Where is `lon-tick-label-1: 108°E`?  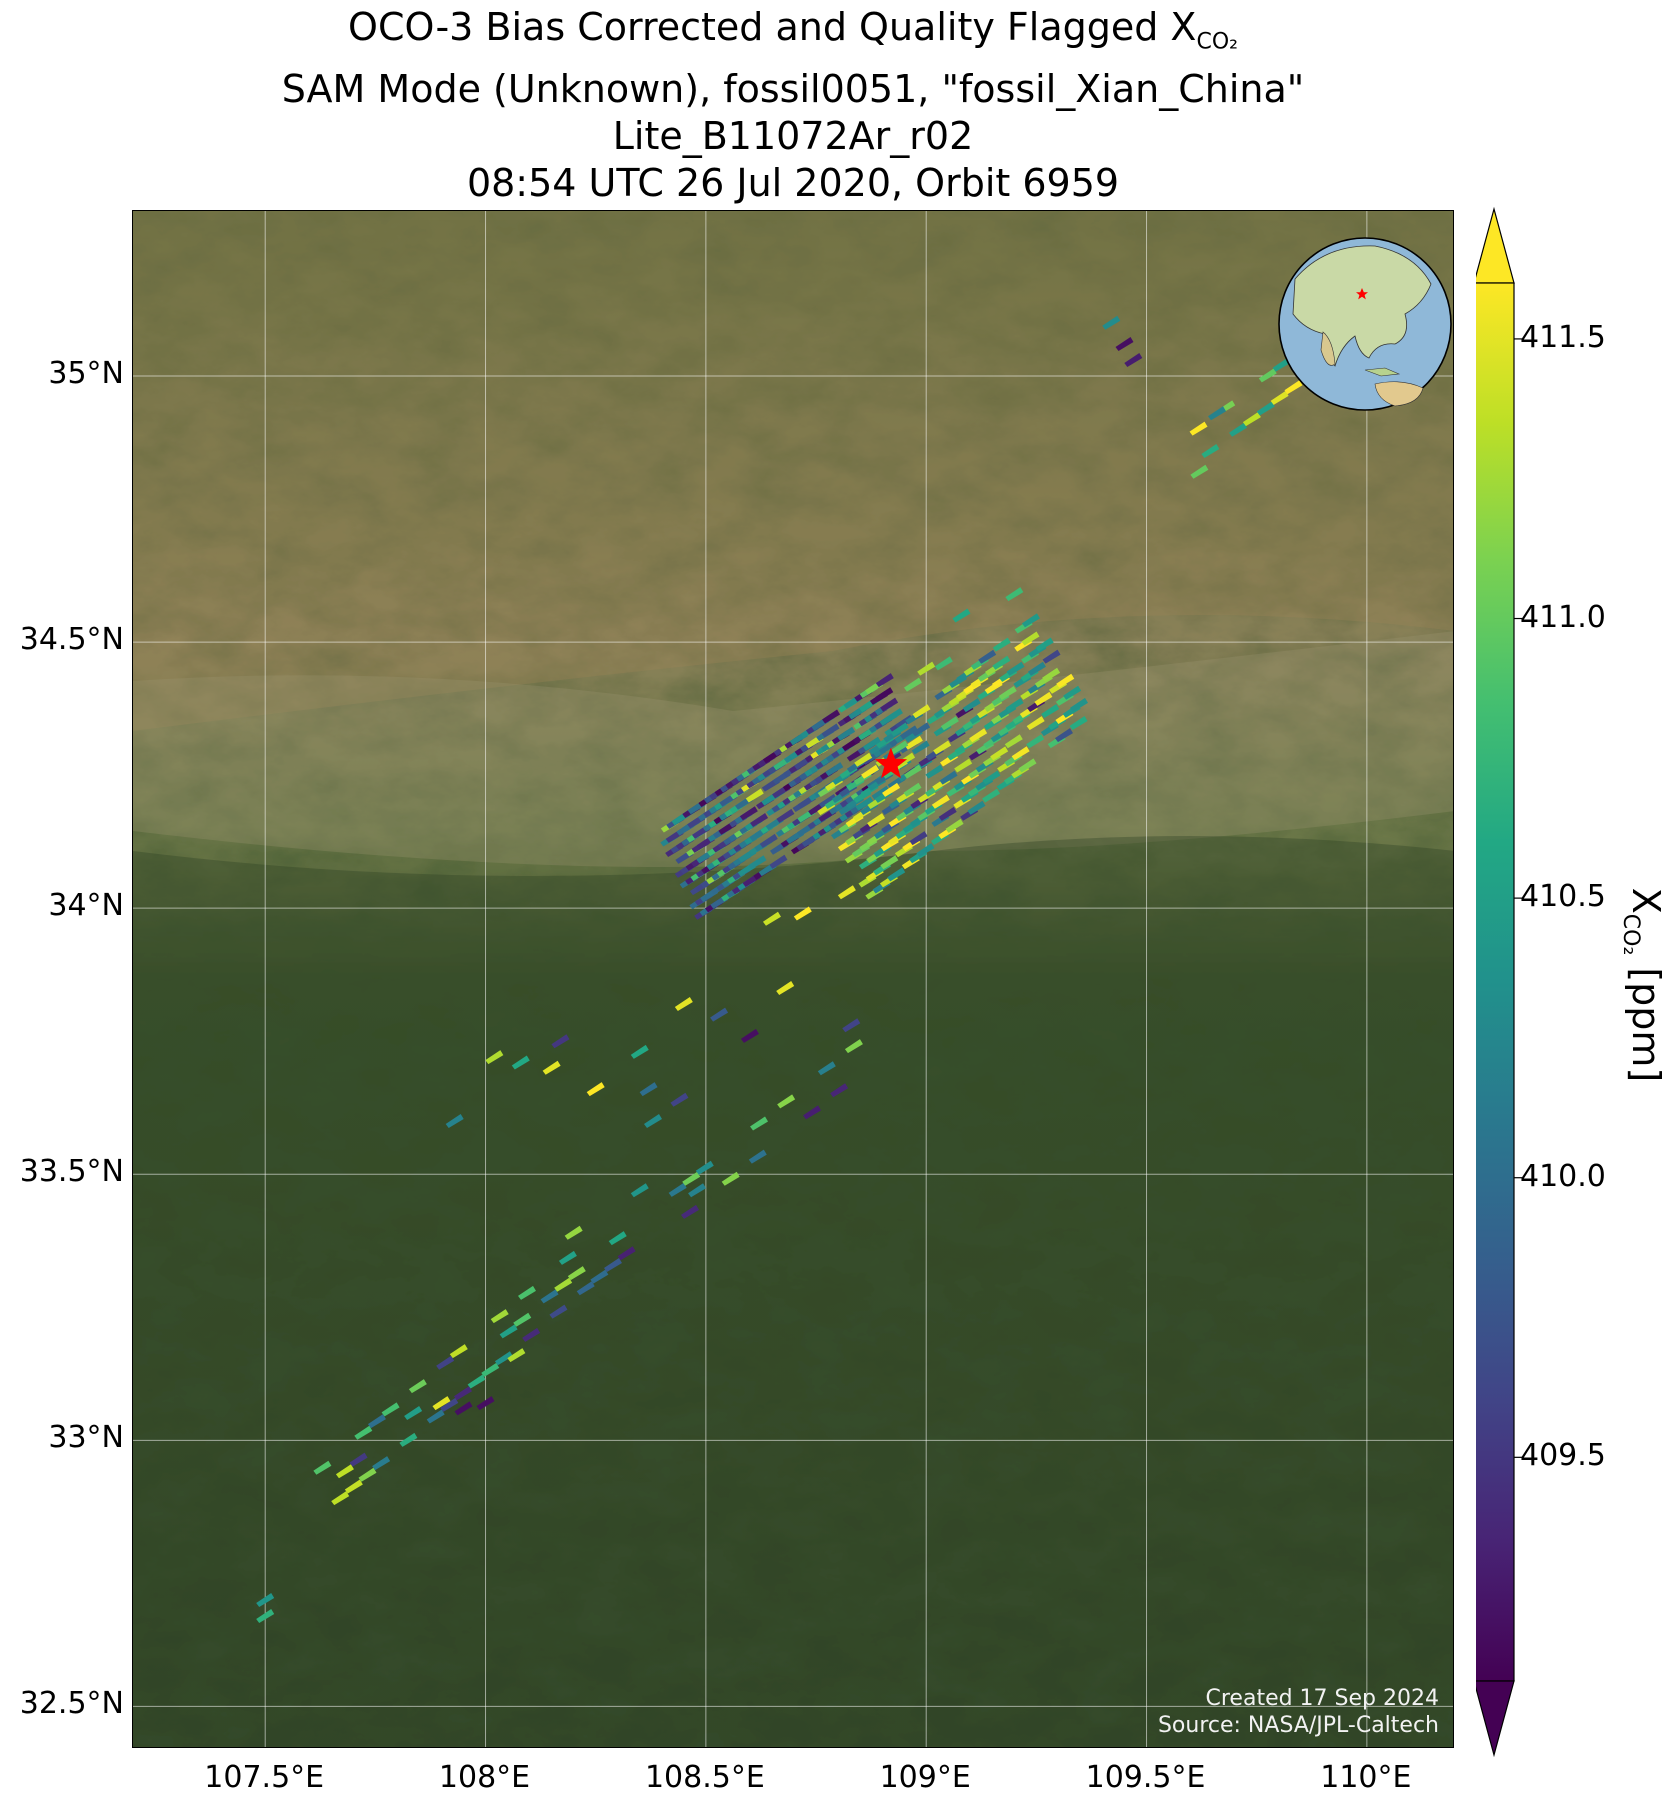
lon-tick-label-1: 108°E is located at coordinates (484, 1777).